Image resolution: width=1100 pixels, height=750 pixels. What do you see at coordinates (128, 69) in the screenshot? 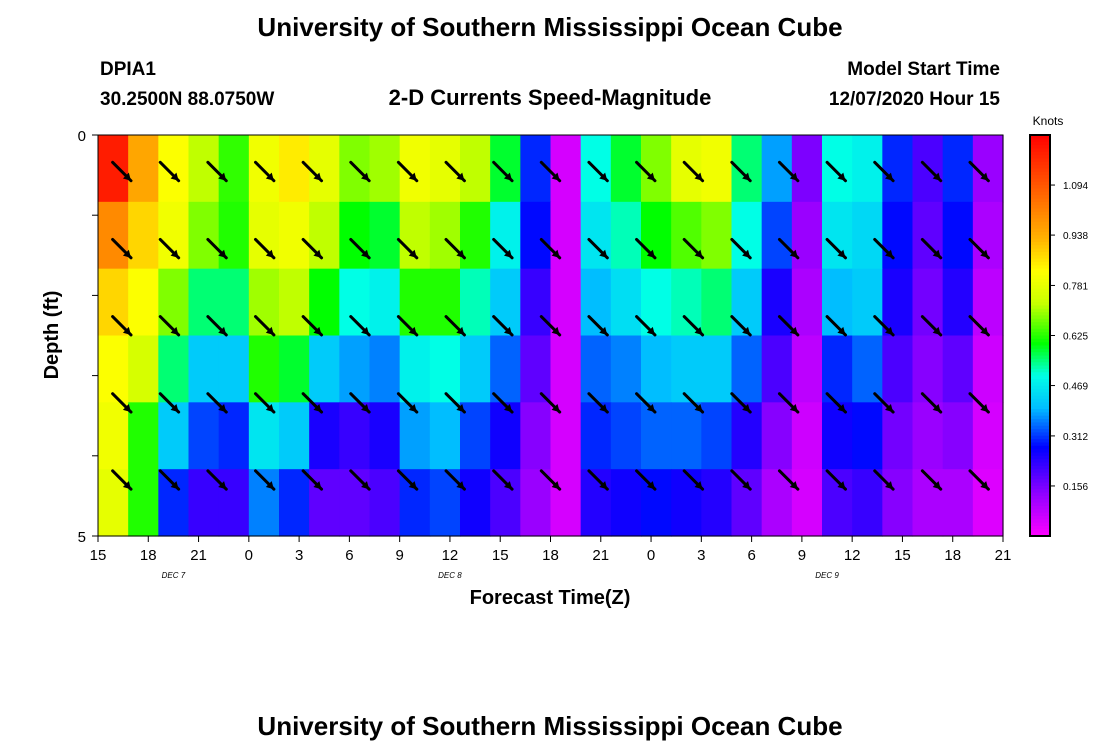
I see `station-id: DPIA1` at bounding box center [128, 69].